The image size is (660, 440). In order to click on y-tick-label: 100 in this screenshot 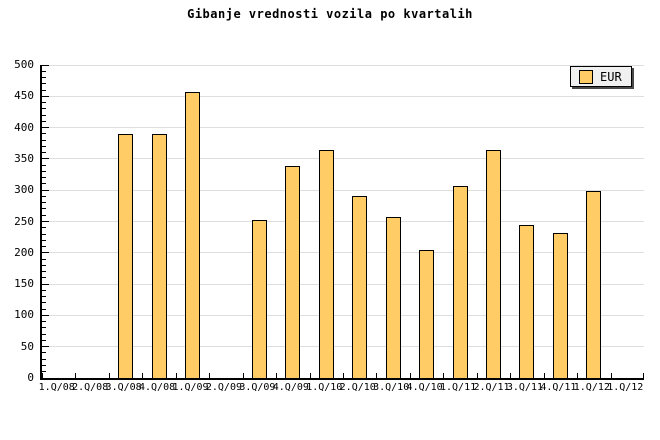, I will do `click(24, 315)`.